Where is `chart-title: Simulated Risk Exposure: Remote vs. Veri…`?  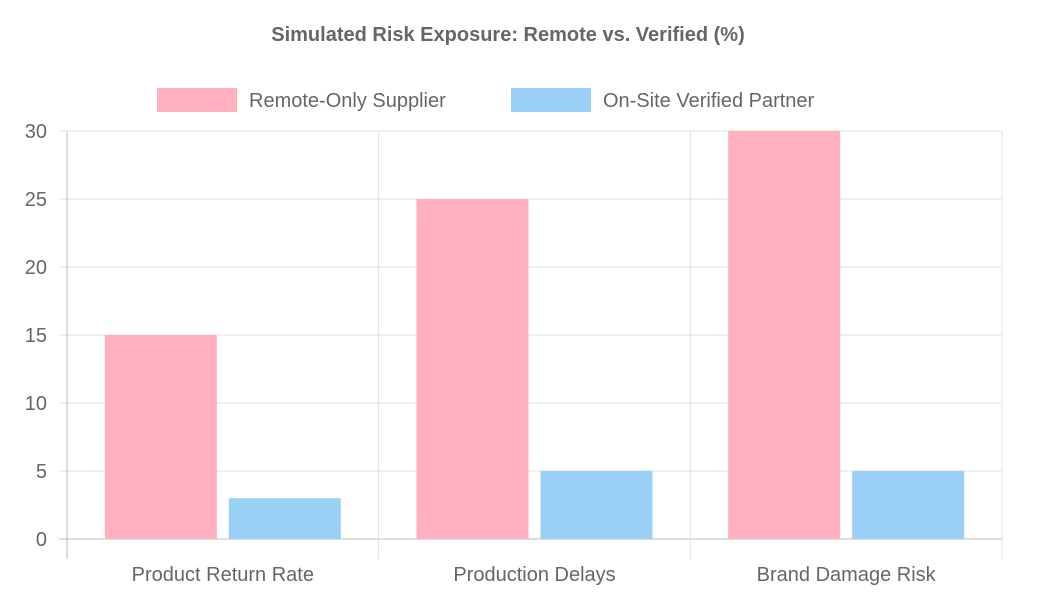 chart-title: Simulated Risk Exposure: Remote vs. Veri… is located at coordinates (507, 35).